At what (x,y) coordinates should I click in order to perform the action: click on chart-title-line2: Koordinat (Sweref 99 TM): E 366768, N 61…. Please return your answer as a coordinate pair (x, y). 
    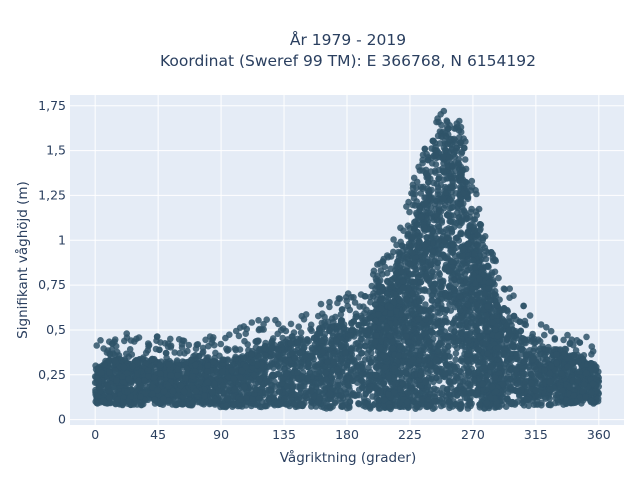
    Looking at the image, I should click on (348, 61).